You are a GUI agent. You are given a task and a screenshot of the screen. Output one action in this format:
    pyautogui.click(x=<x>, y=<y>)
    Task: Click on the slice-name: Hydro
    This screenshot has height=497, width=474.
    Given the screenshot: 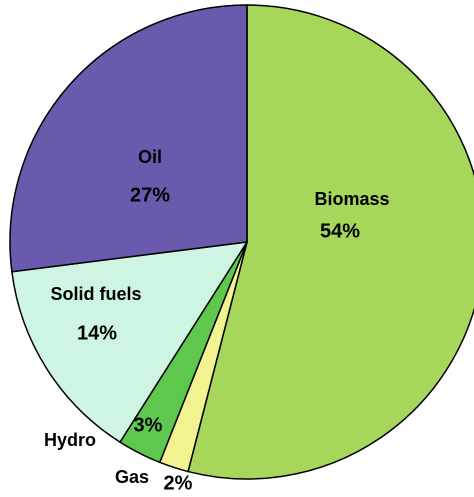 What is the action you would take?
    pyautogui.click(x=70, y=440)
    